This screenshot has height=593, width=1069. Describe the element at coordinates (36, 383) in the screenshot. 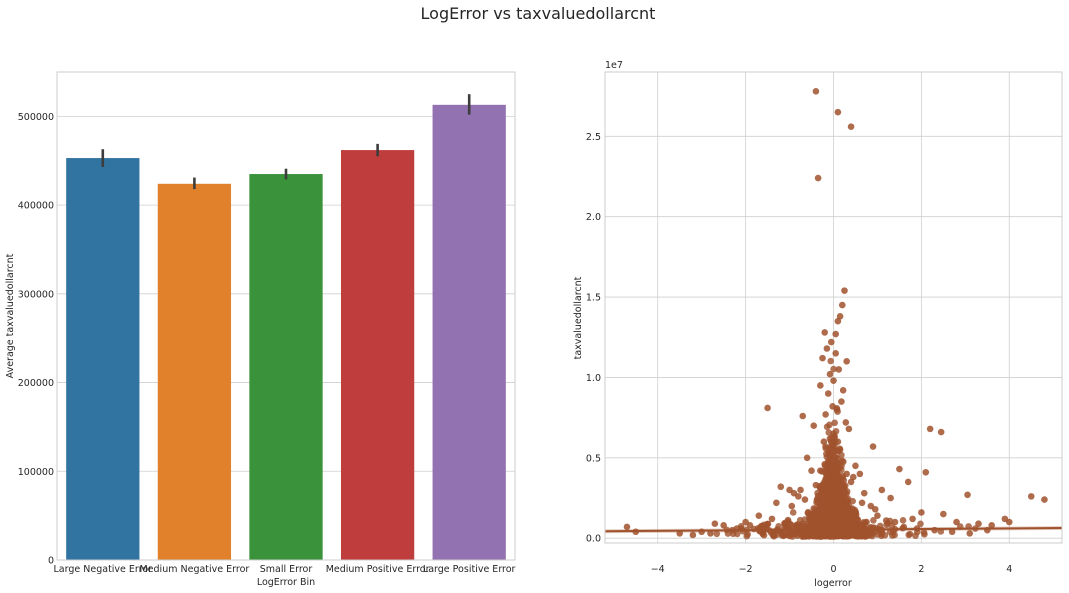

I see `bar-chart-y-tick-label: 200000` at that location.